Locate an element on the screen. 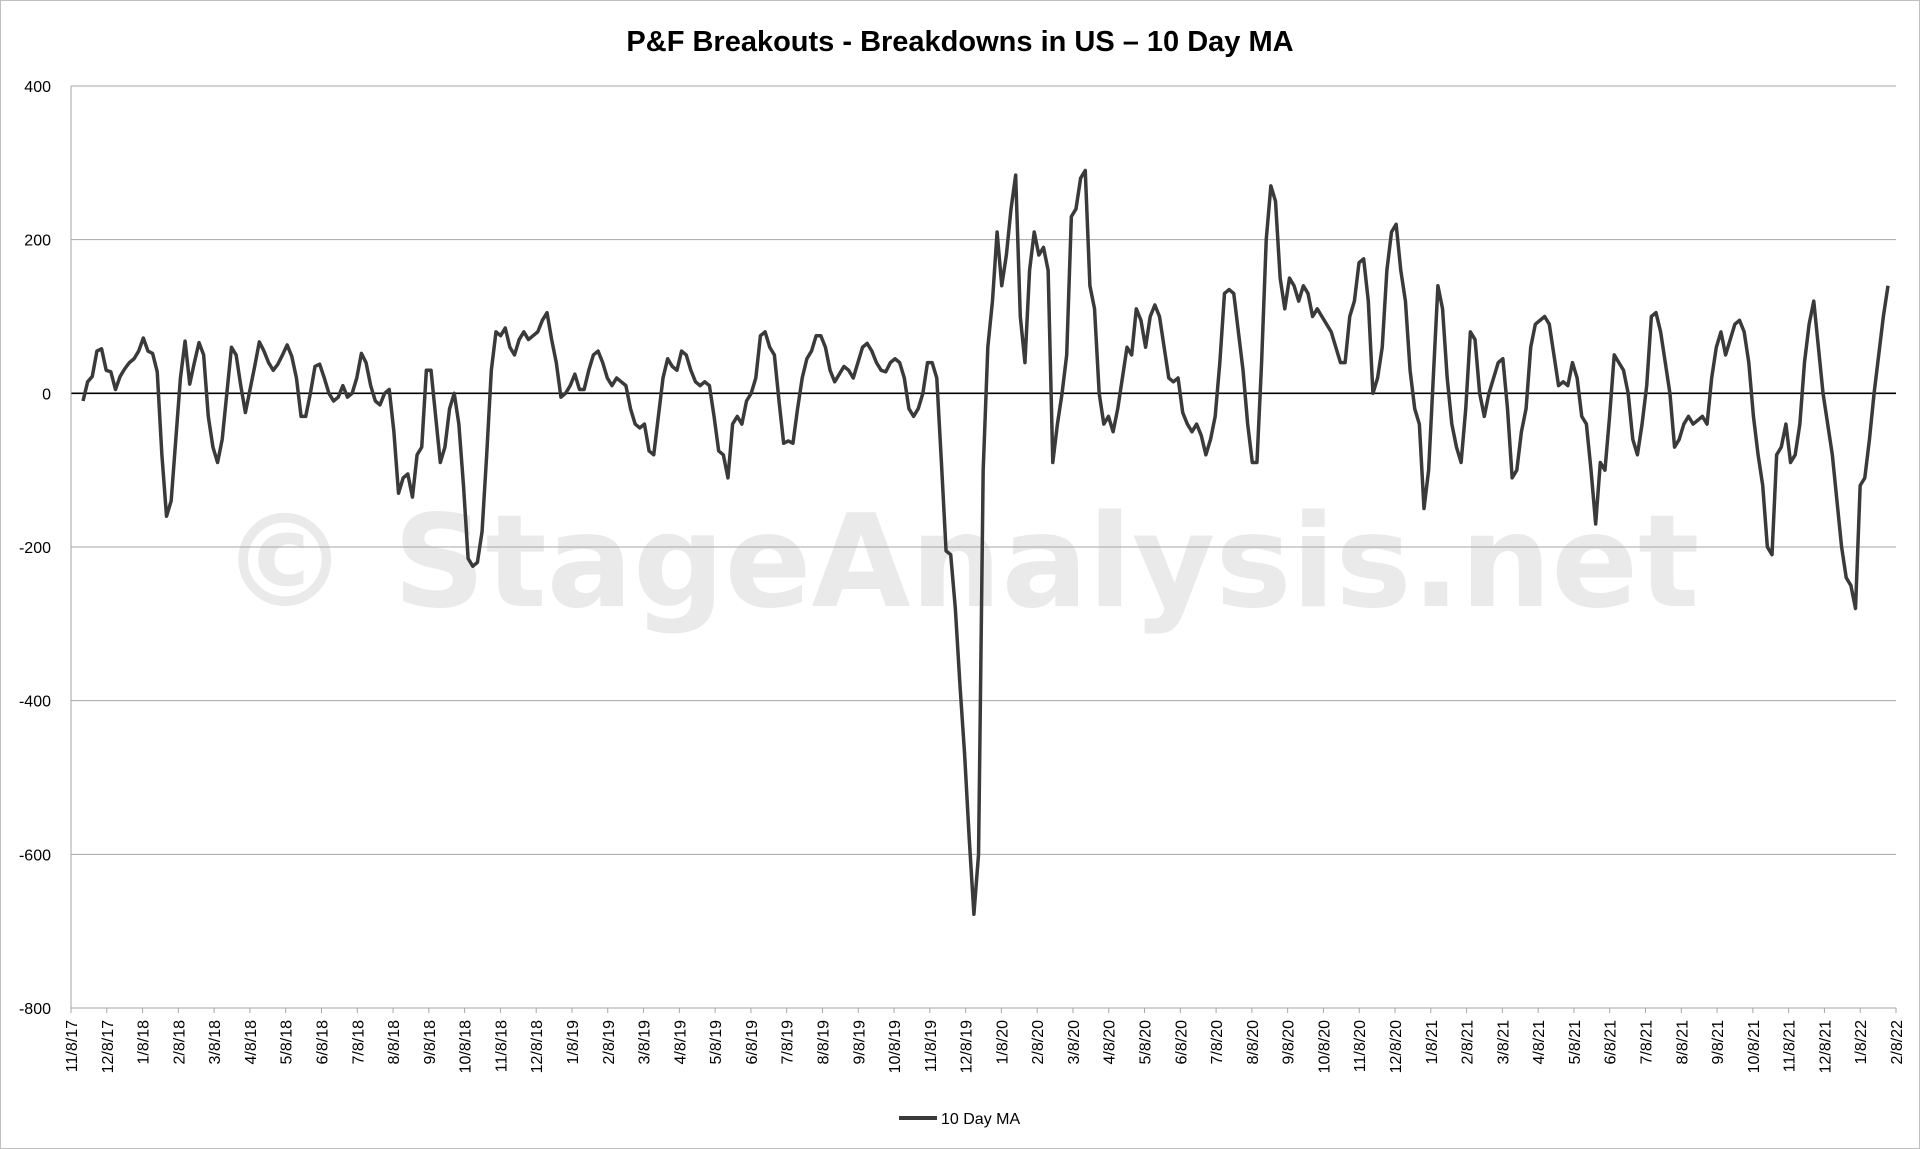 The image size is (1920, 1149). x-tick-label: 4/8/21 is located at coordinates (1539, 1042).